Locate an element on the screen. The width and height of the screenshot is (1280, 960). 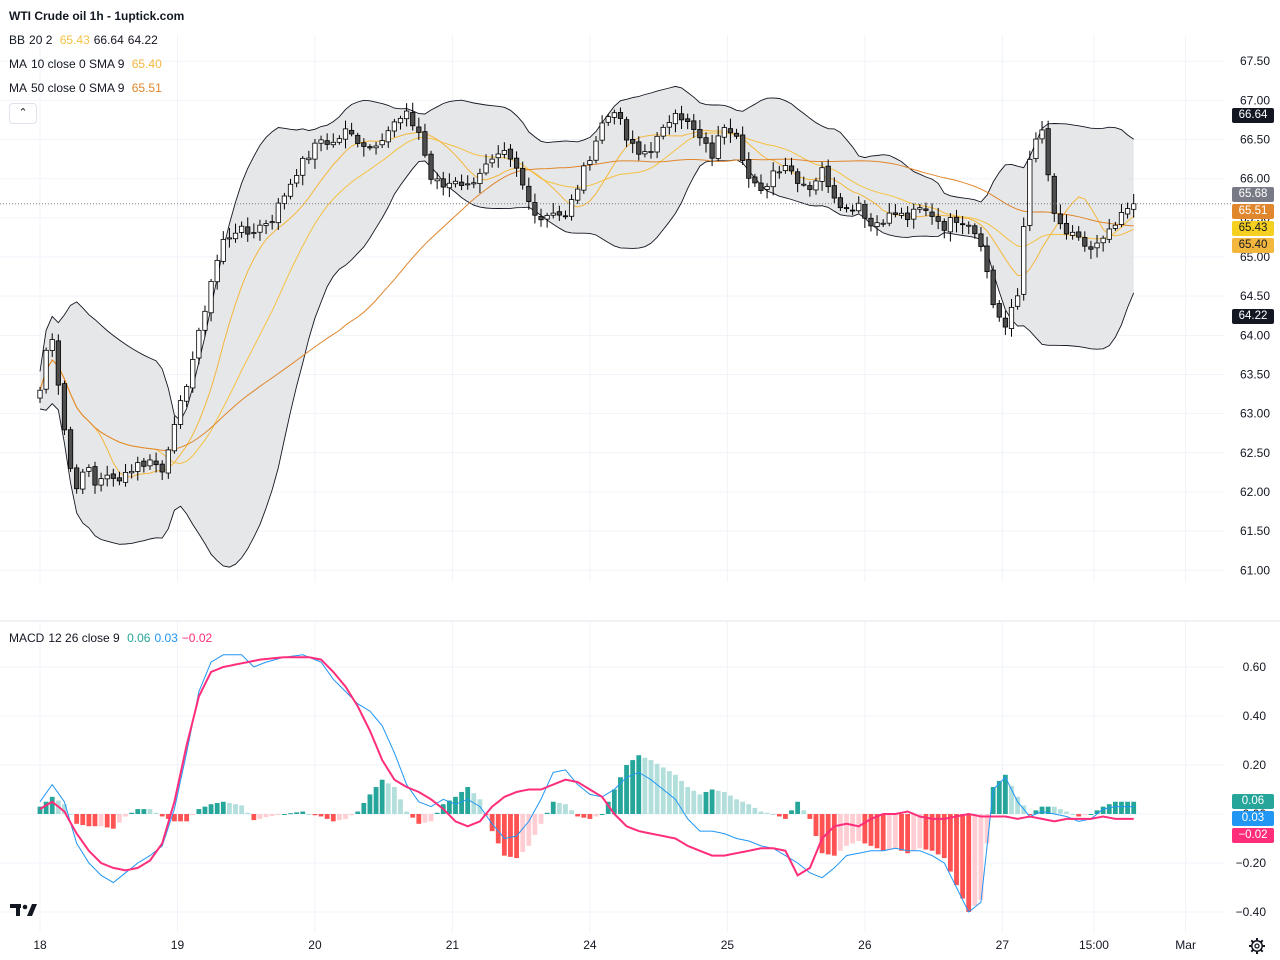
macd-axis: 0.600.400.200.00−0.20−0.40 is located at coordinates (1251, 789).